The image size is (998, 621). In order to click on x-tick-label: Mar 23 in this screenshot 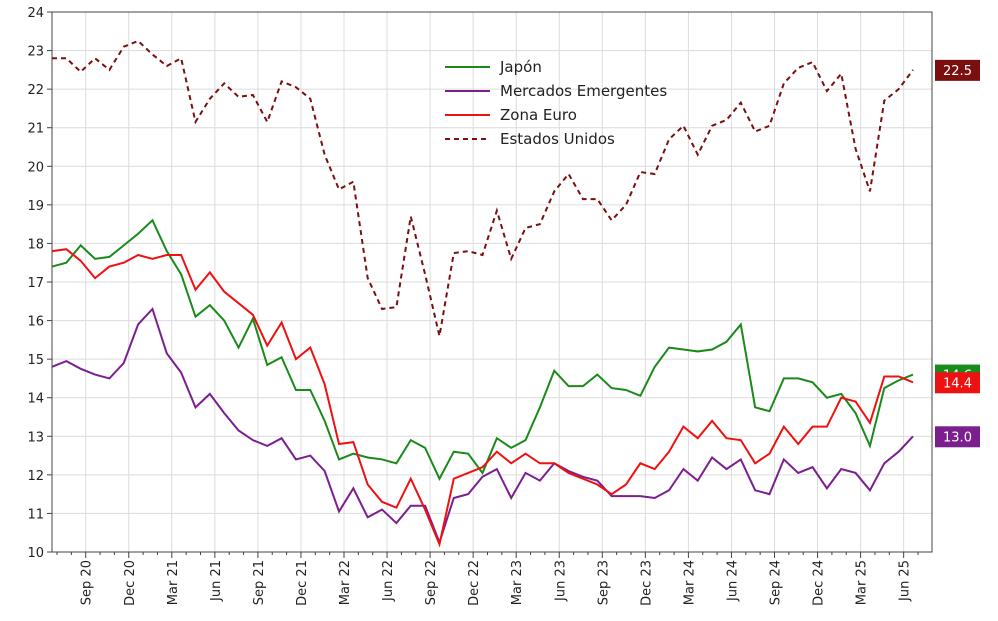, I will do `click(517, 582)`.